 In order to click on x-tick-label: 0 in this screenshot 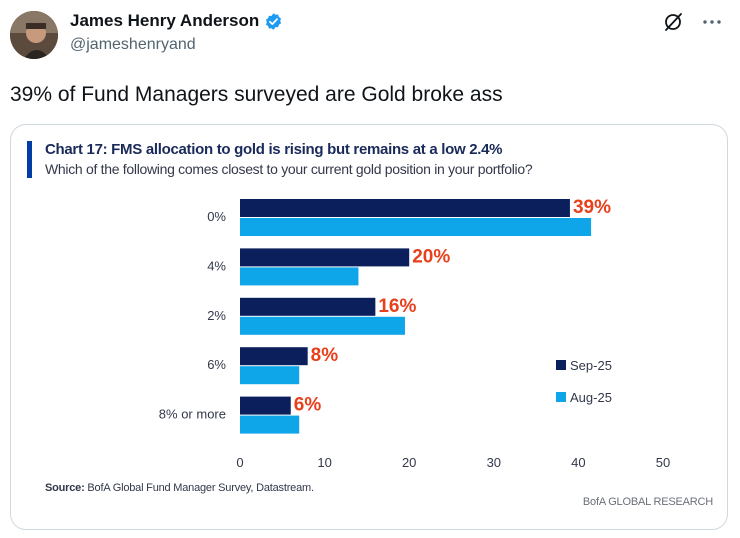, I will do `click(239, 462)`.